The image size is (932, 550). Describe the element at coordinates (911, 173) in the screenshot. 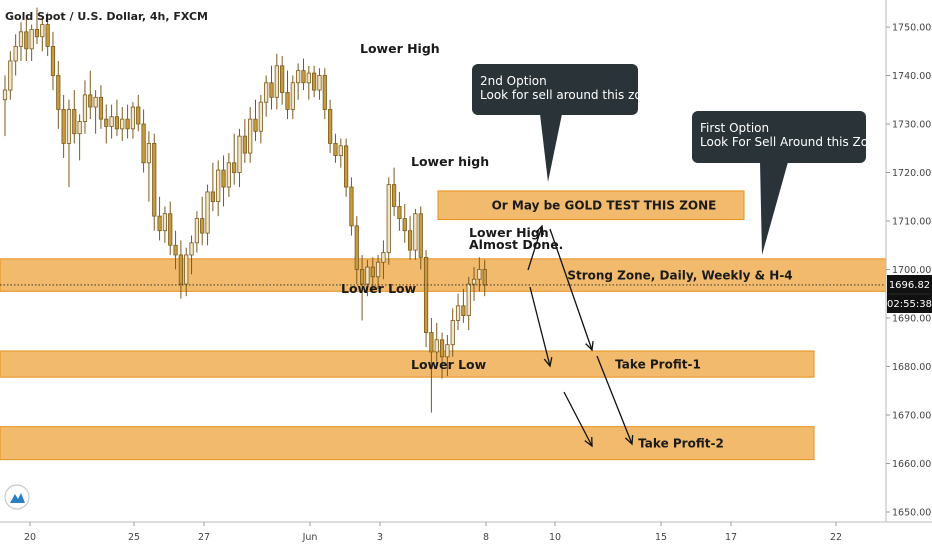

I see `y-tick-label-7: 1720.00` at that location.